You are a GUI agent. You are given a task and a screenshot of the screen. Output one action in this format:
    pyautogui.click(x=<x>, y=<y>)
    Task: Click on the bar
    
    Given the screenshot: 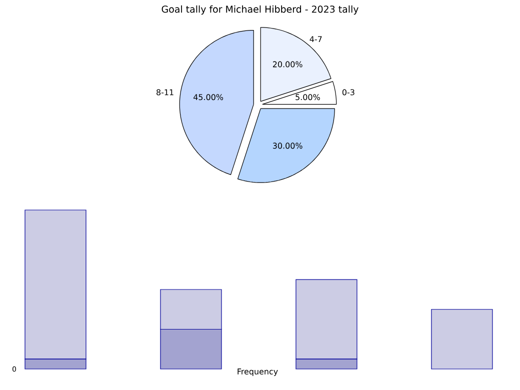 What is the action you would take?
    pyautogui.click(x=462, y=339)
    